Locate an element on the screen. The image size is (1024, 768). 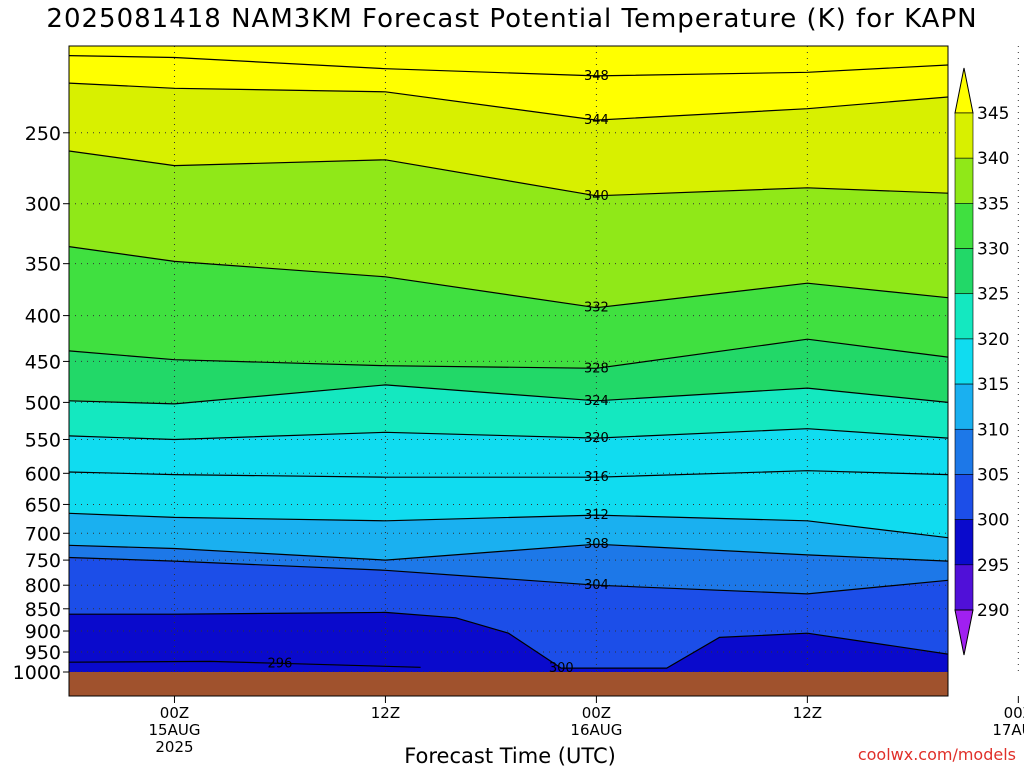
xtick-label-36-0: 12Z is located at coordinates (807, 713).